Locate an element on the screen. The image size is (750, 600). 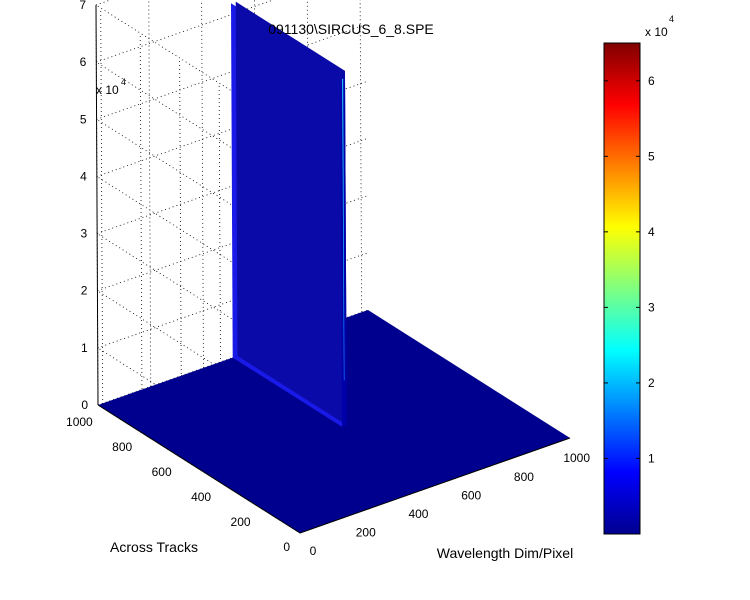
x-tick-label: 600 is located at coordinates (471, 495).